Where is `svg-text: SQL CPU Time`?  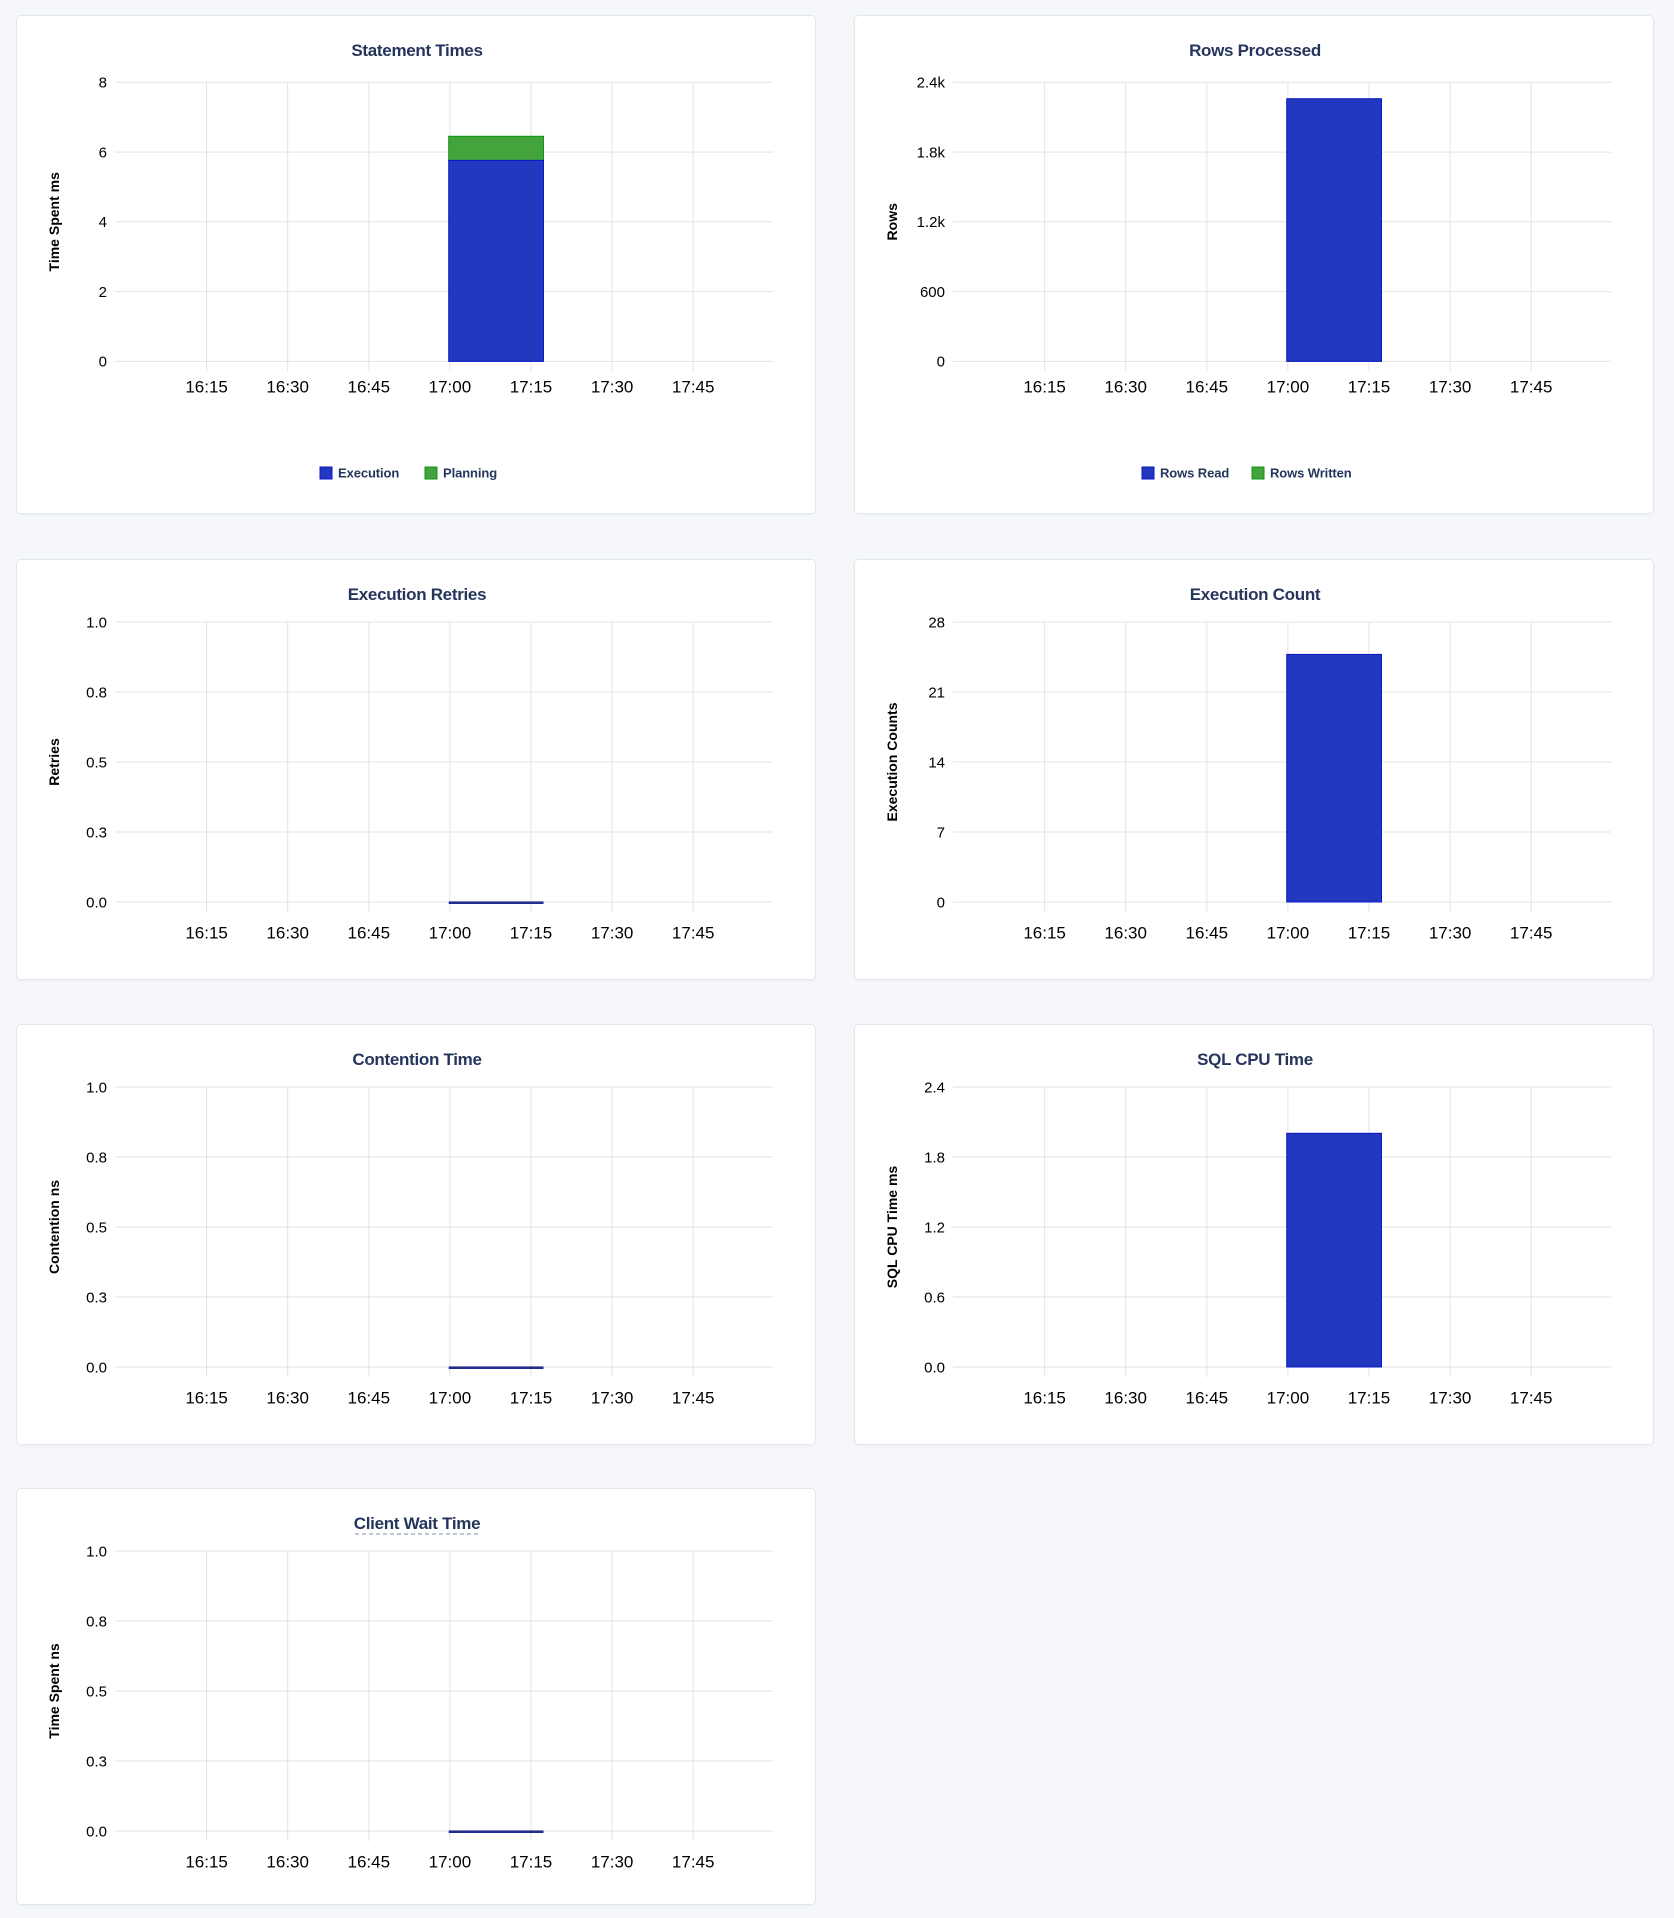
svg-text: SQL CPU Time is located at coordinates (1255, 1059).